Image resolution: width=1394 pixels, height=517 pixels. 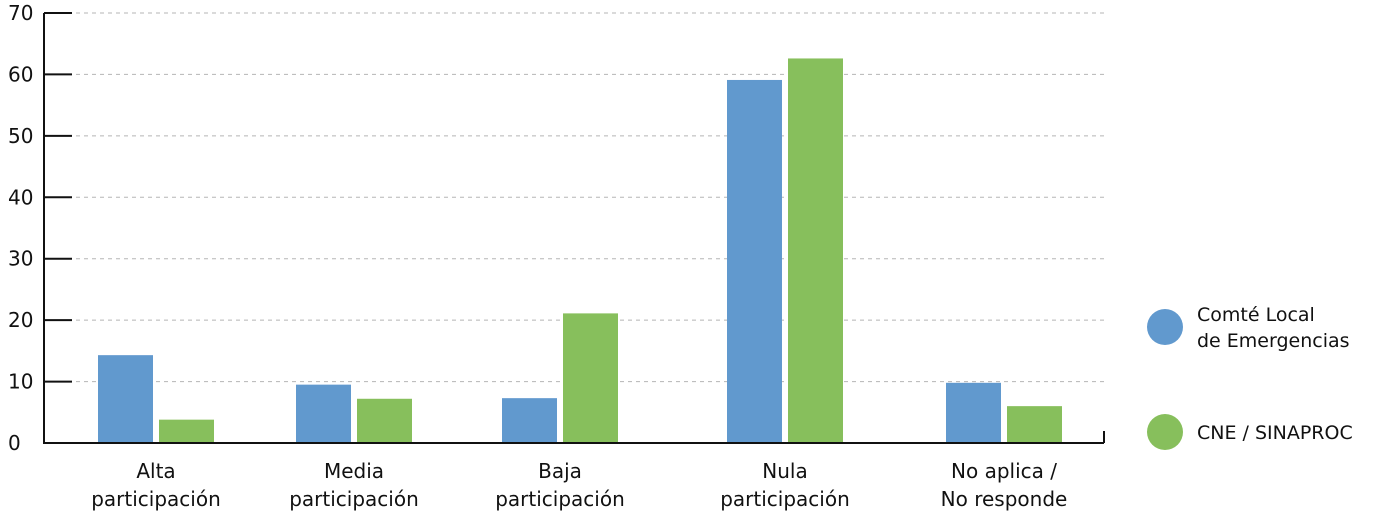 What do you see at coordinates (20, 259) in the screenshot?
I see `y-tick-label: 30` at bounding box center [20, 259].